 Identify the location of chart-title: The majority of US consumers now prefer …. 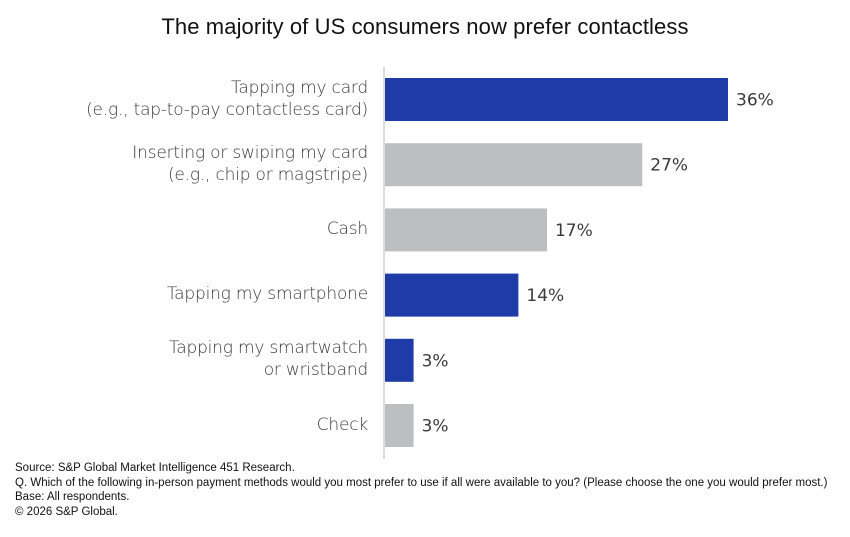
(425, 26).